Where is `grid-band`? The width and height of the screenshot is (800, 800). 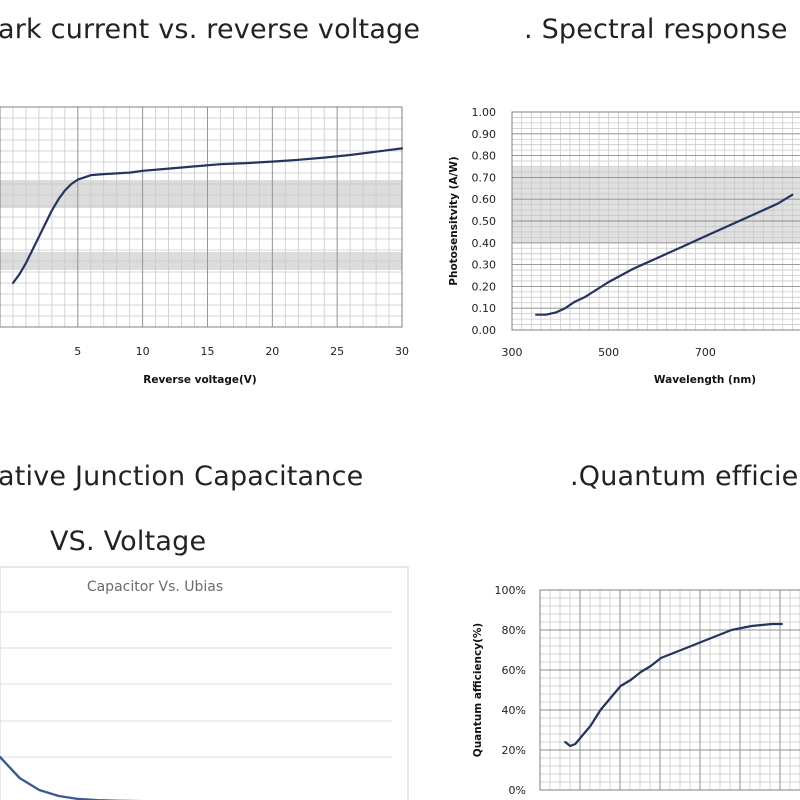
grid-band is located at coordinates (201, 194).